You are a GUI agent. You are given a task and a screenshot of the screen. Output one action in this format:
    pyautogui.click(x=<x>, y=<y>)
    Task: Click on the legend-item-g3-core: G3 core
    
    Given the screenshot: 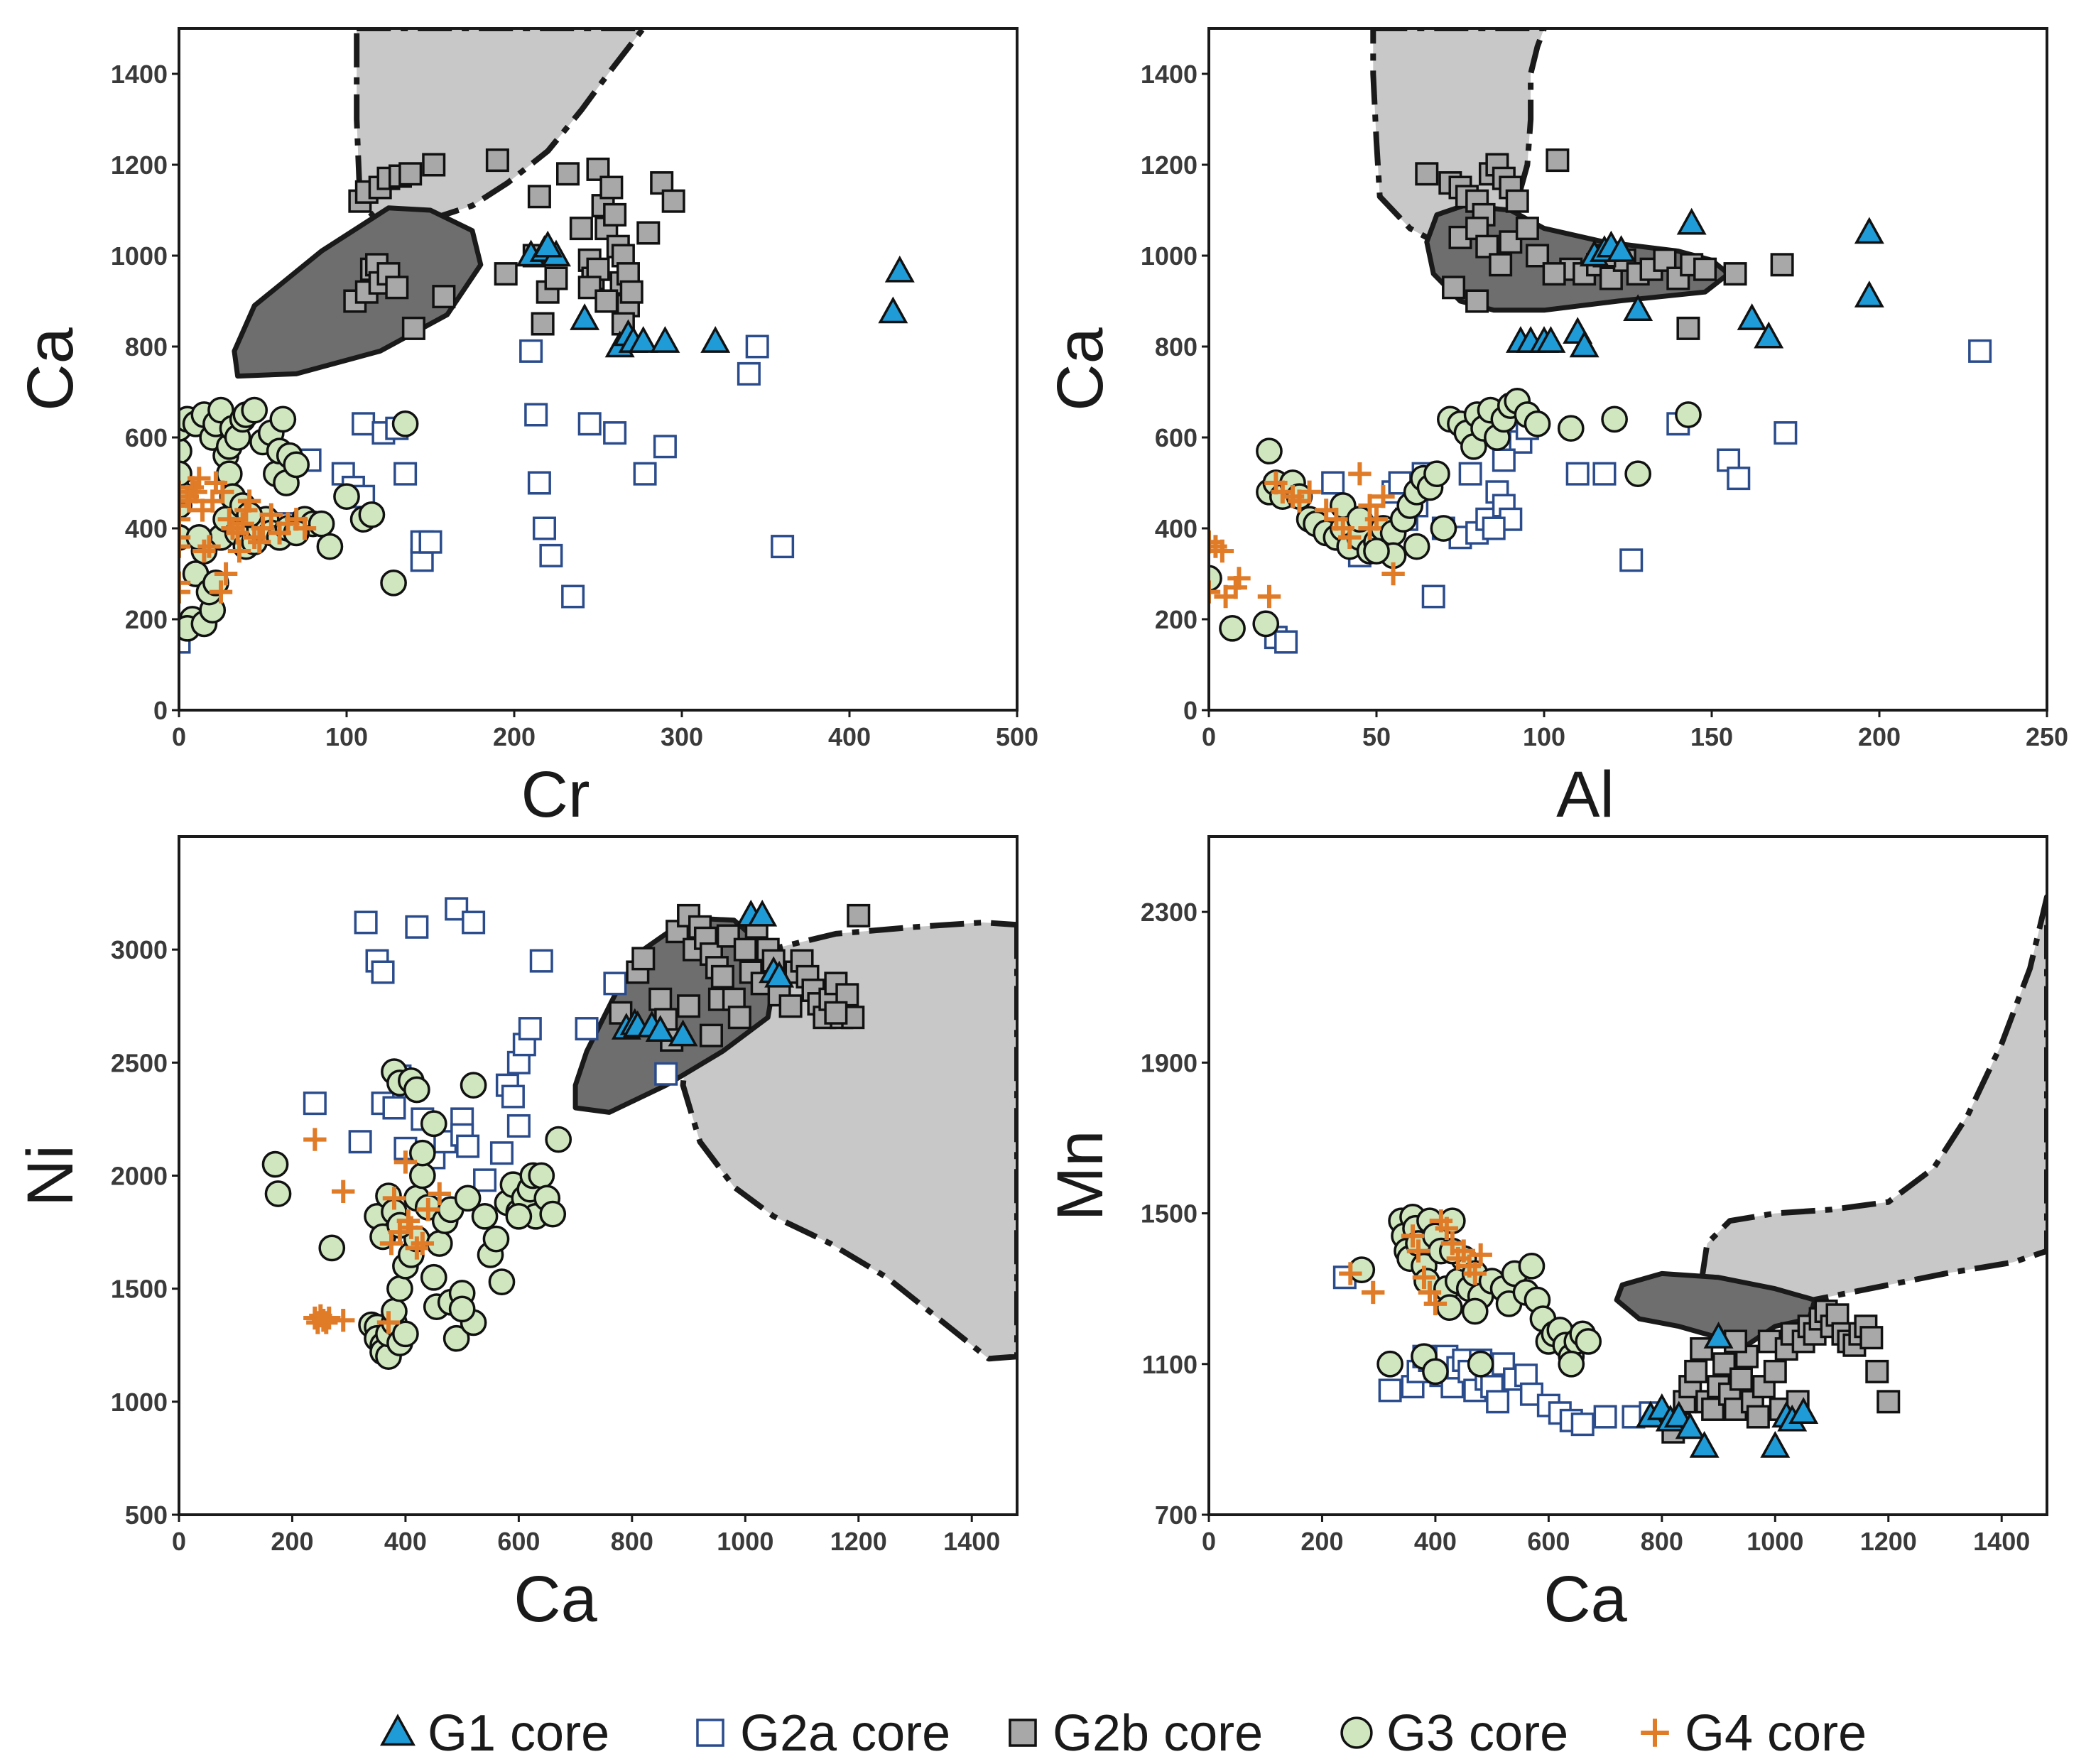 What is the action you would take?
    pyautogui.click(x=1454, y=1734)
    